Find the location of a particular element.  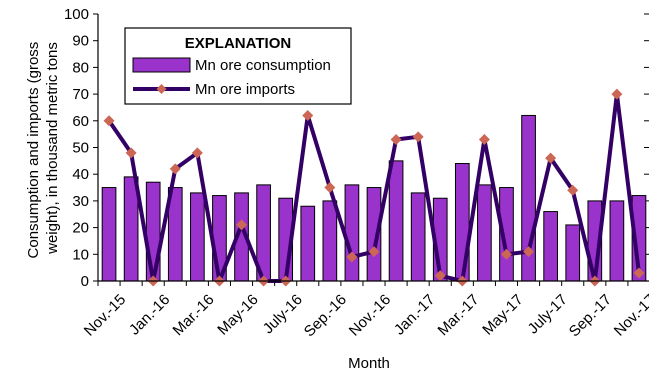

y-tick-label: 30 is located at coordinates (80, 201).